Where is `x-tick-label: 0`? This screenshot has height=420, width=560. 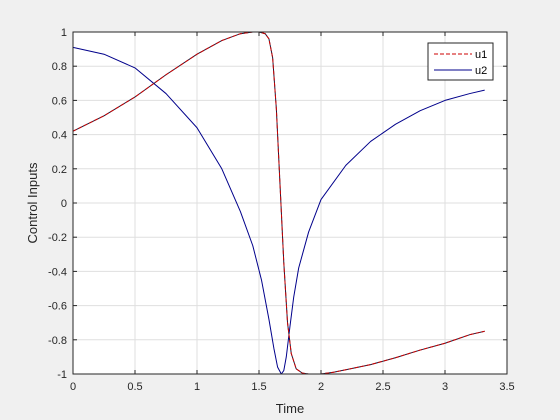 x-tick-label: 0 is located at coordinates (73, 387).